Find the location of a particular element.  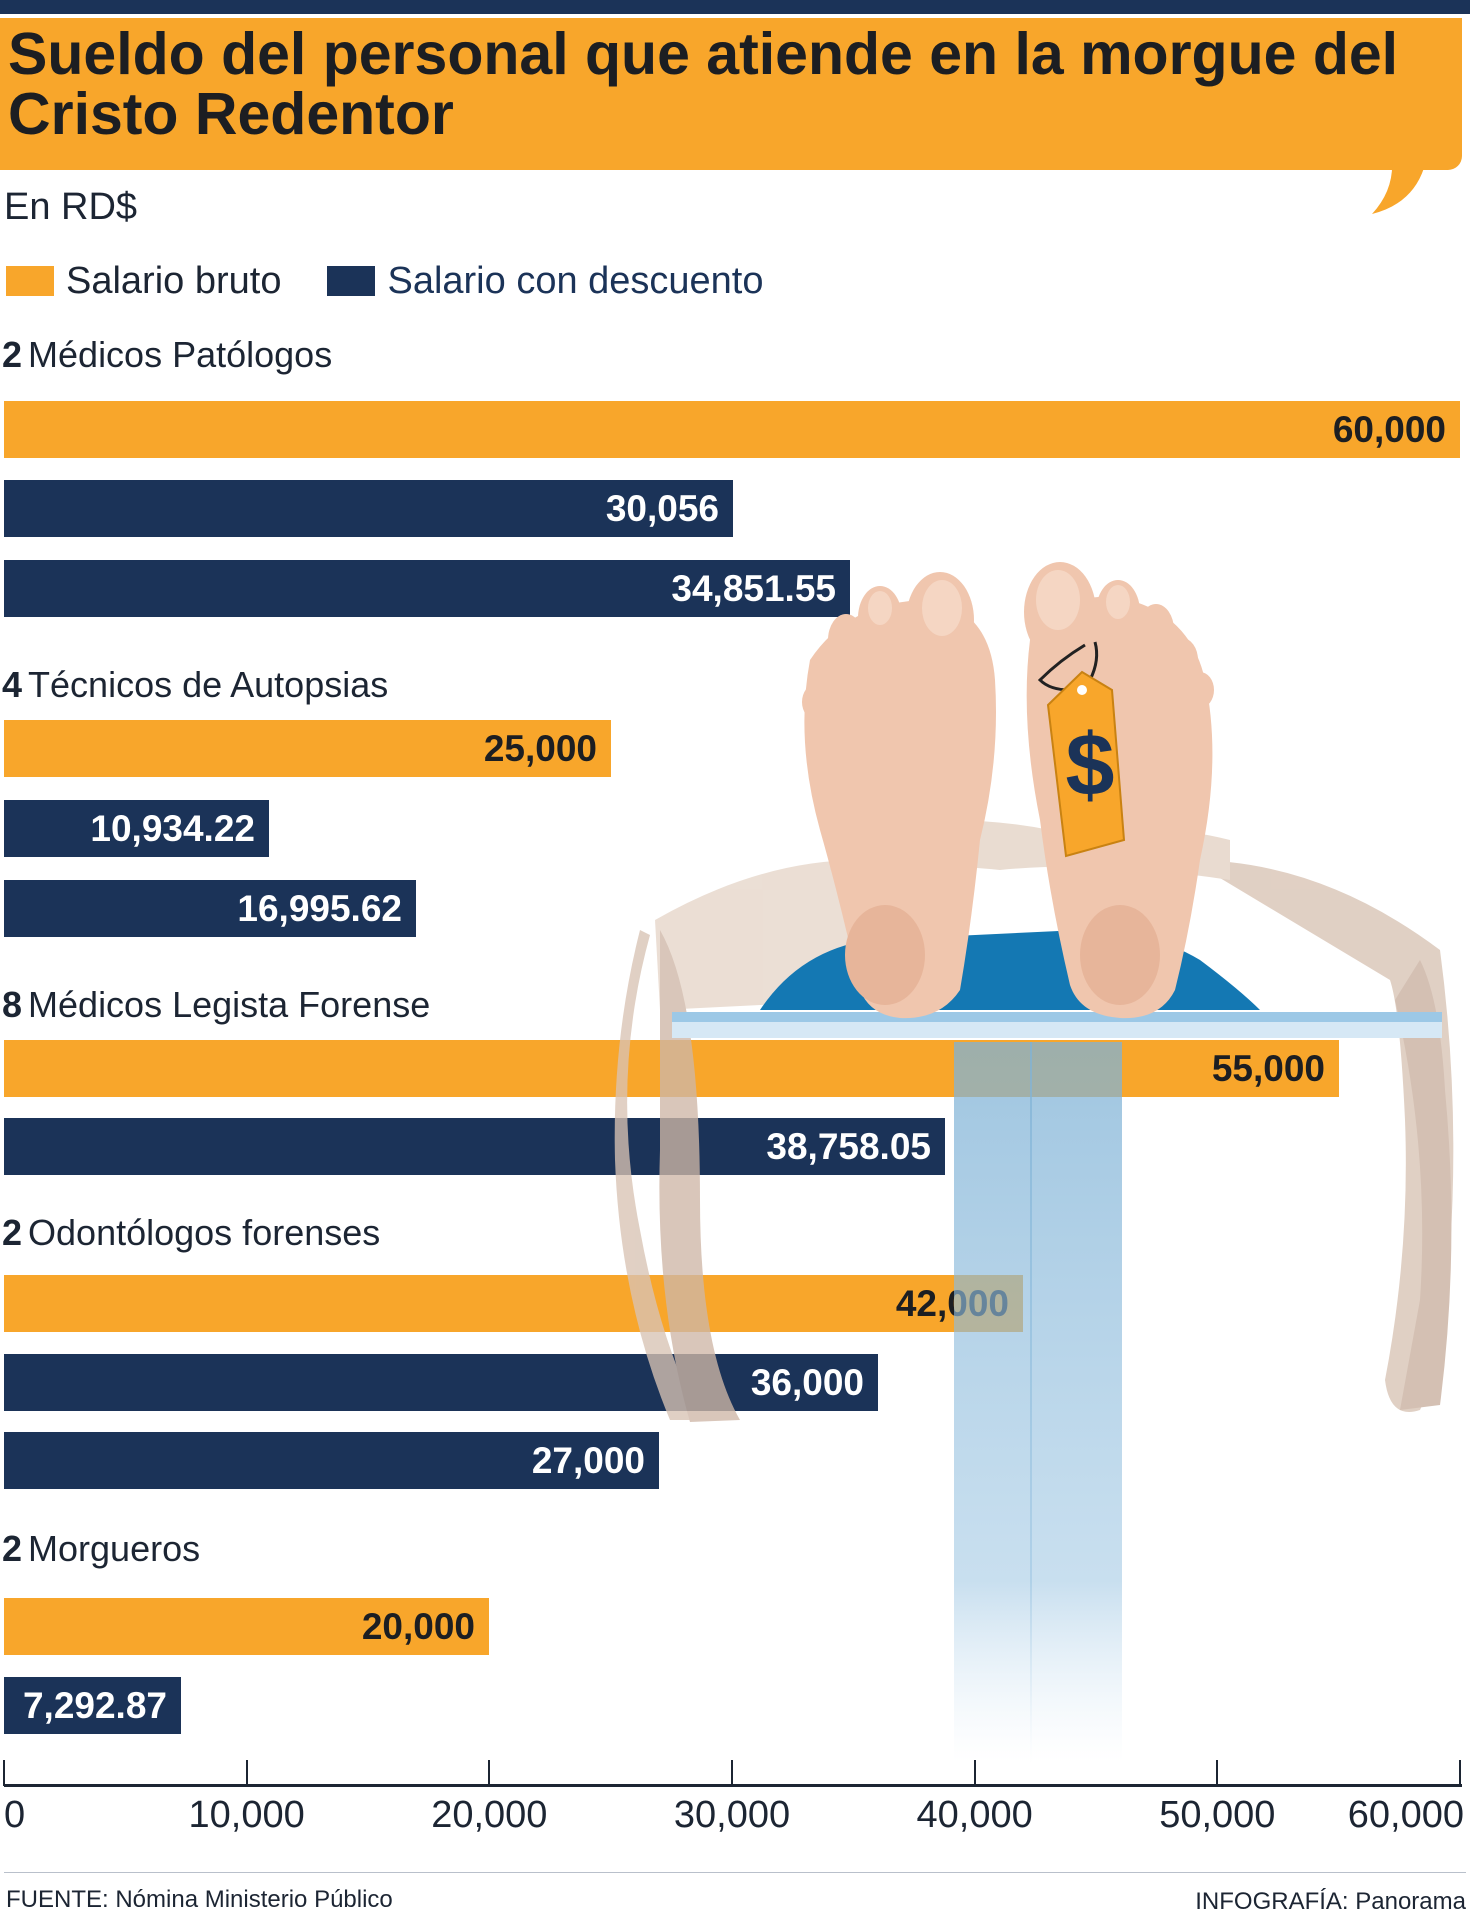

category-name: Morgueros is located at coordinates (114, 1548).